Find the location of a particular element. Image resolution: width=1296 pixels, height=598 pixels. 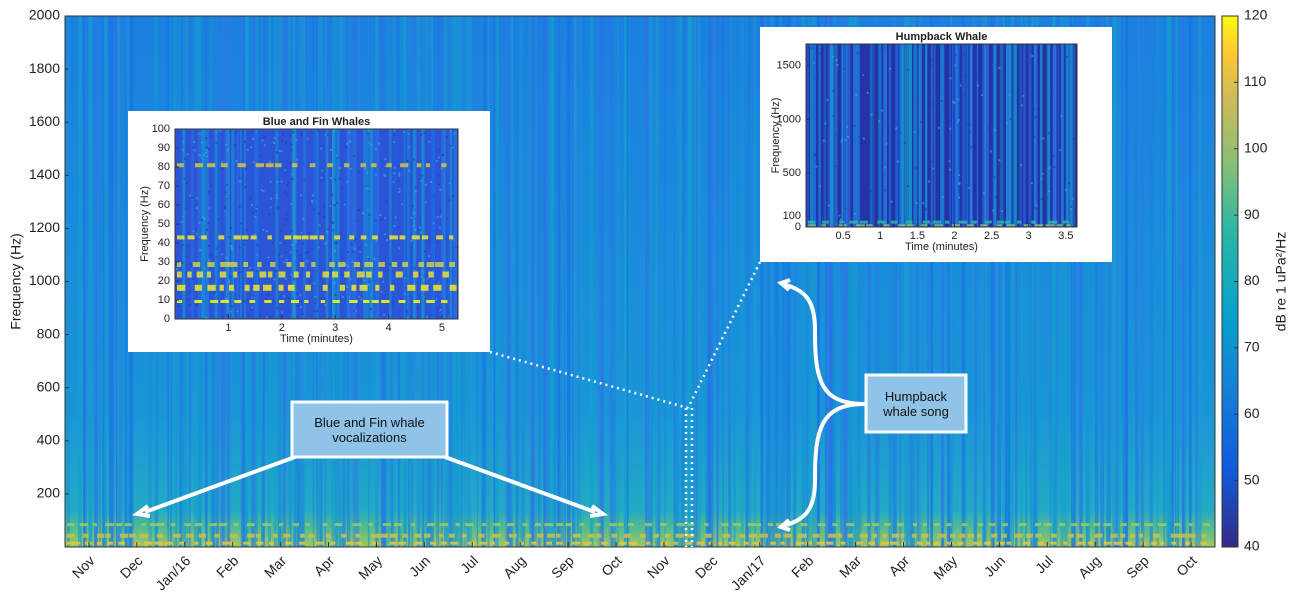

y-tick-label: 2000 is located at coordinates (44, 15).